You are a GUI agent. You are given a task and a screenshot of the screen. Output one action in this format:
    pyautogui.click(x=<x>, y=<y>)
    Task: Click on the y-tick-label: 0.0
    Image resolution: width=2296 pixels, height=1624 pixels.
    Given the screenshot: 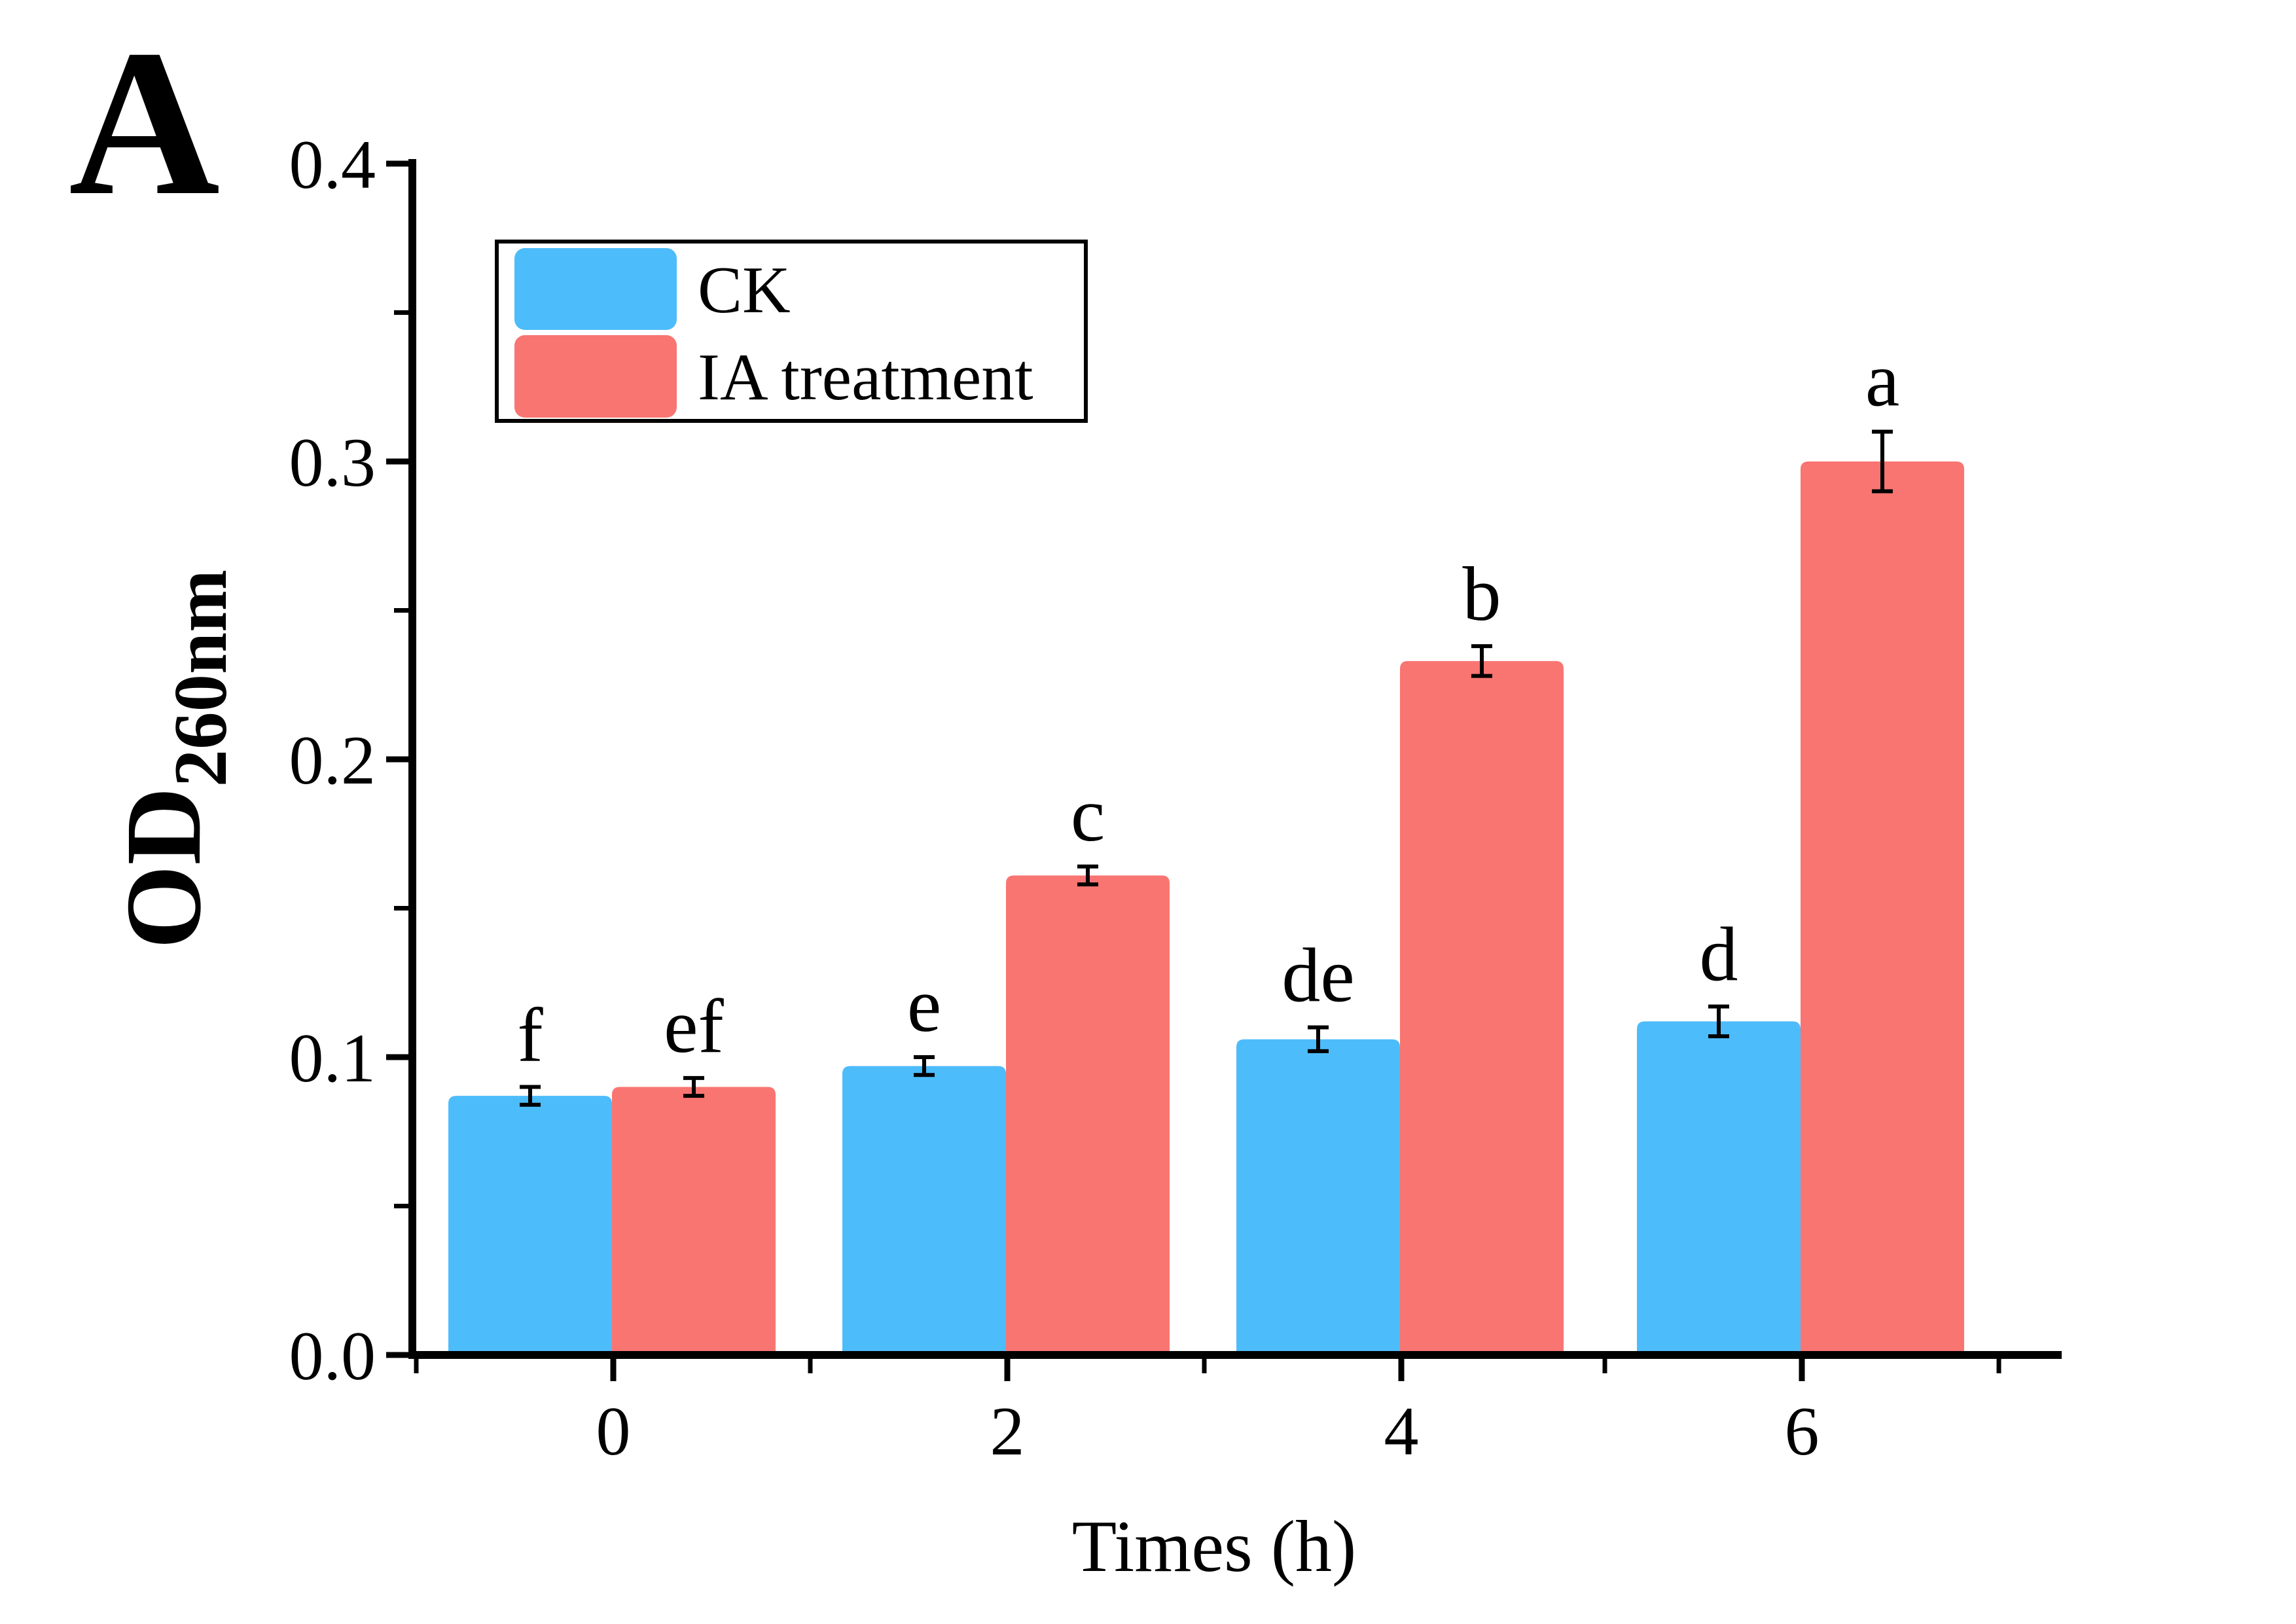 What is the action you would take?
    pyautogui.click(x=332, y=1356)
    